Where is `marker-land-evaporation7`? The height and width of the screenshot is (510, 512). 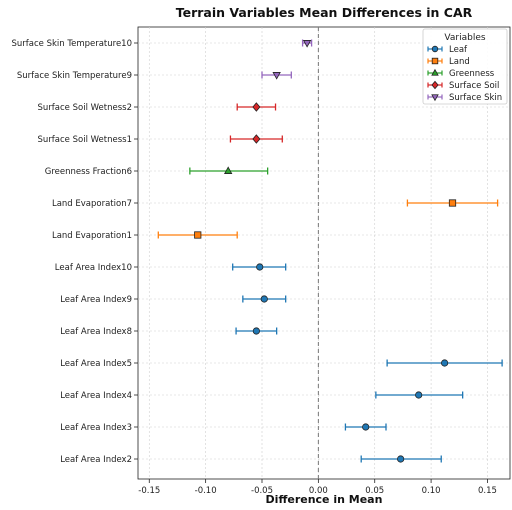 marker-land-evaporation7 is located at coordinates (452, 203).